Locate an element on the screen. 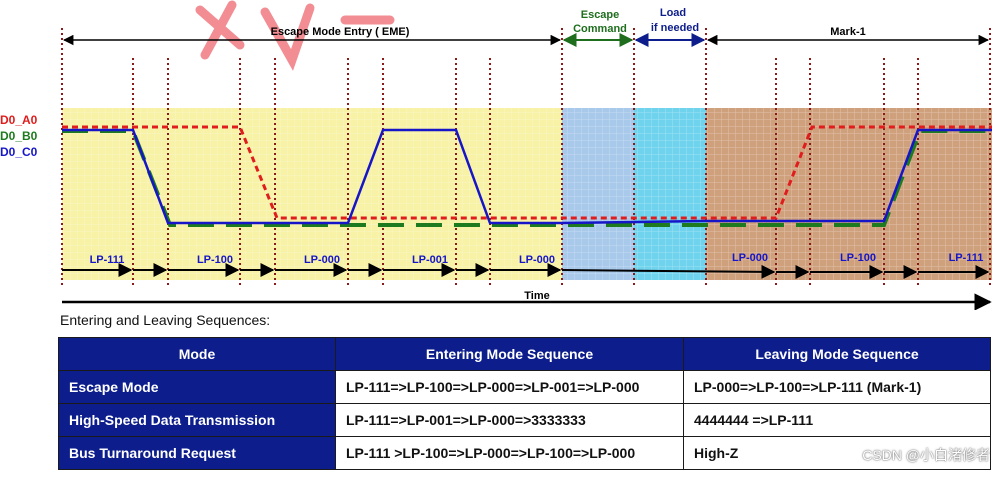 Image resolution: width=1004 pixels, height=477 pixels. leaving-cell: 4444444 =>LP-111 is located at coordinates (837, 420).